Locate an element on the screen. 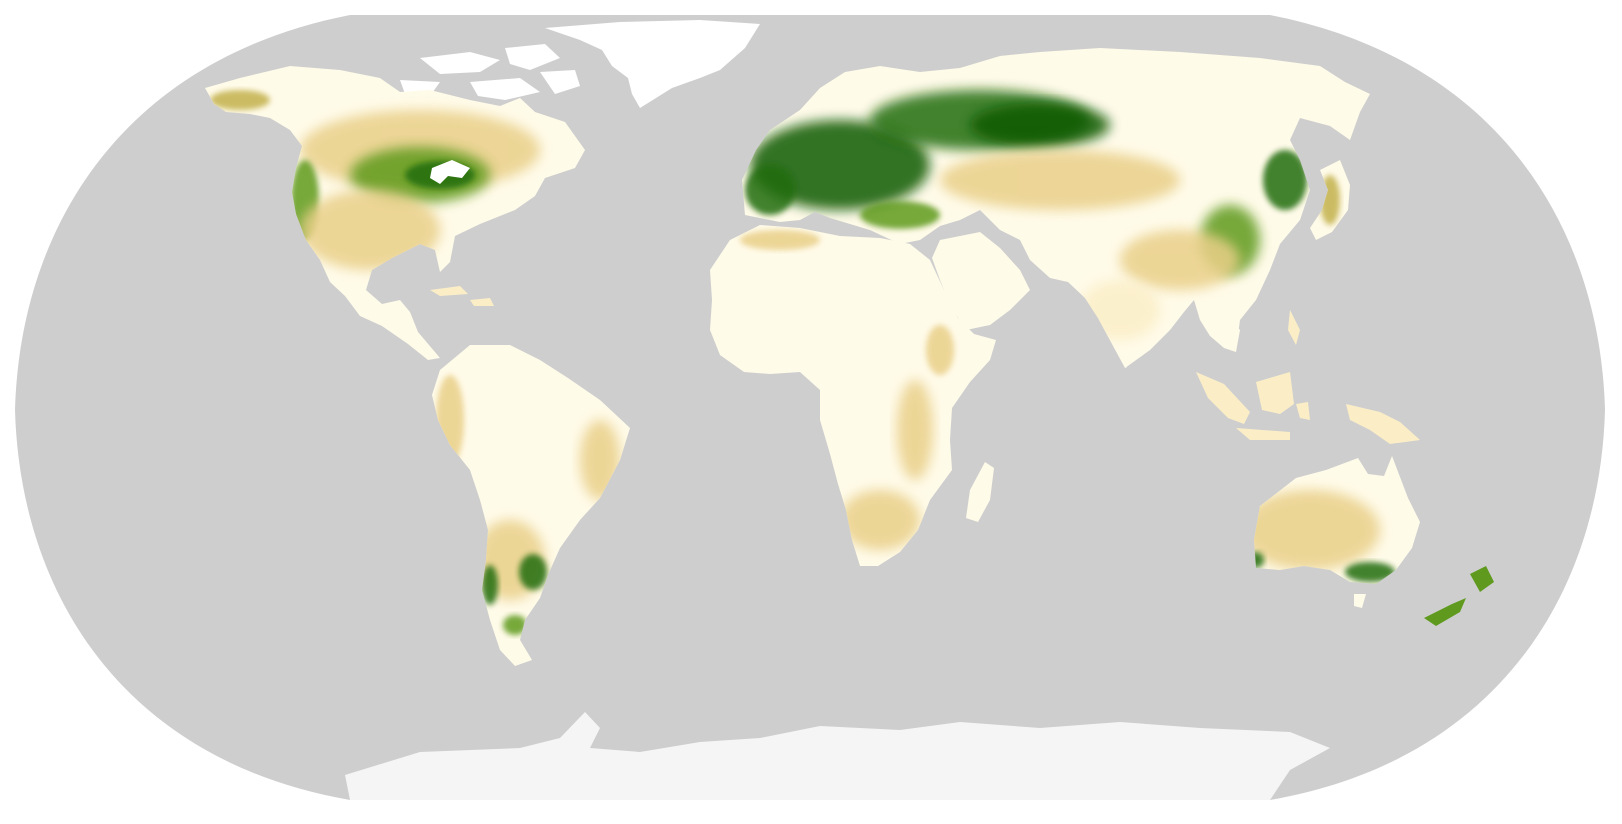  overlay-alaska is located at coordinates (240, 100).